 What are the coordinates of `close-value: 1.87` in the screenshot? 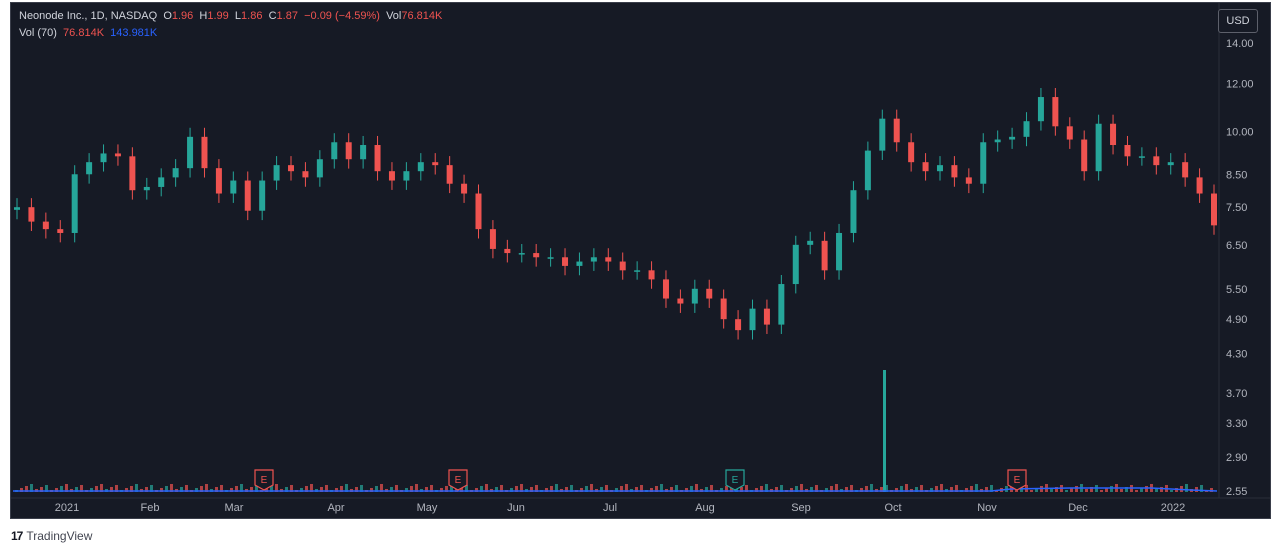 It's located at (287, 16).